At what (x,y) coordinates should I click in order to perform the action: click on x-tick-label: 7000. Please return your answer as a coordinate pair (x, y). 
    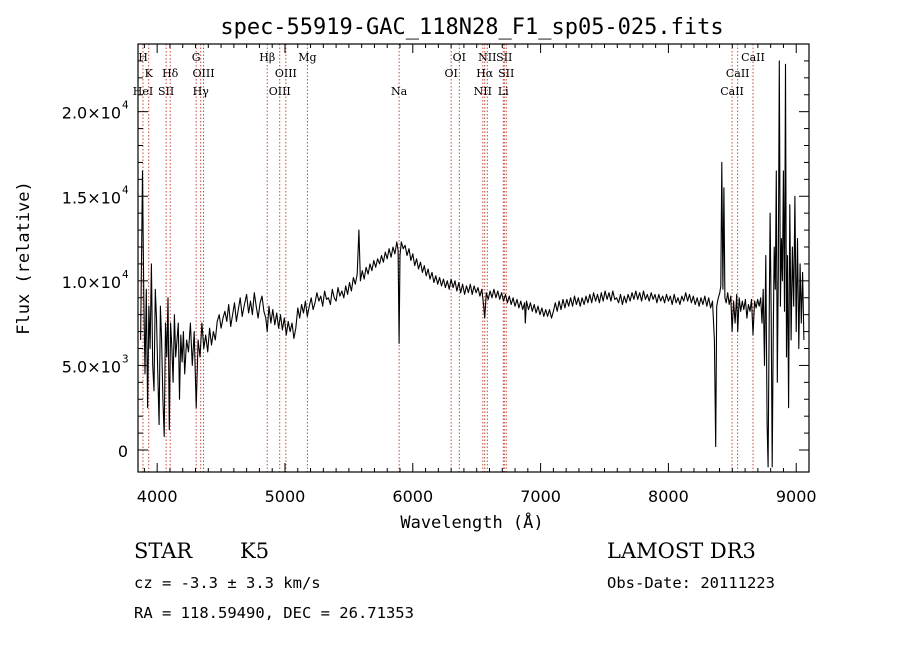
    Looking at the image, I should click on (540, 496).